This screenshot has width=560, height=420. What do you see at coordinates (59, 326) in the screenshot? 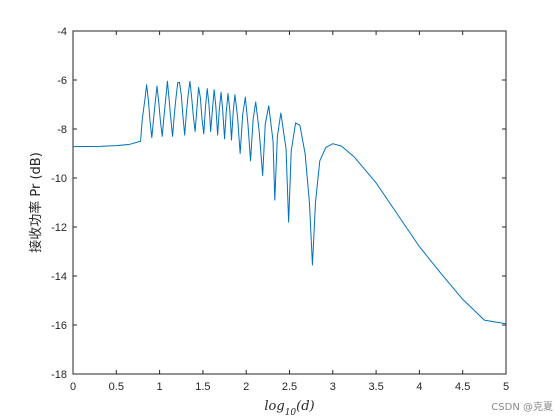
I see `y-tick-label: -16` at bounding box center [59, 326].